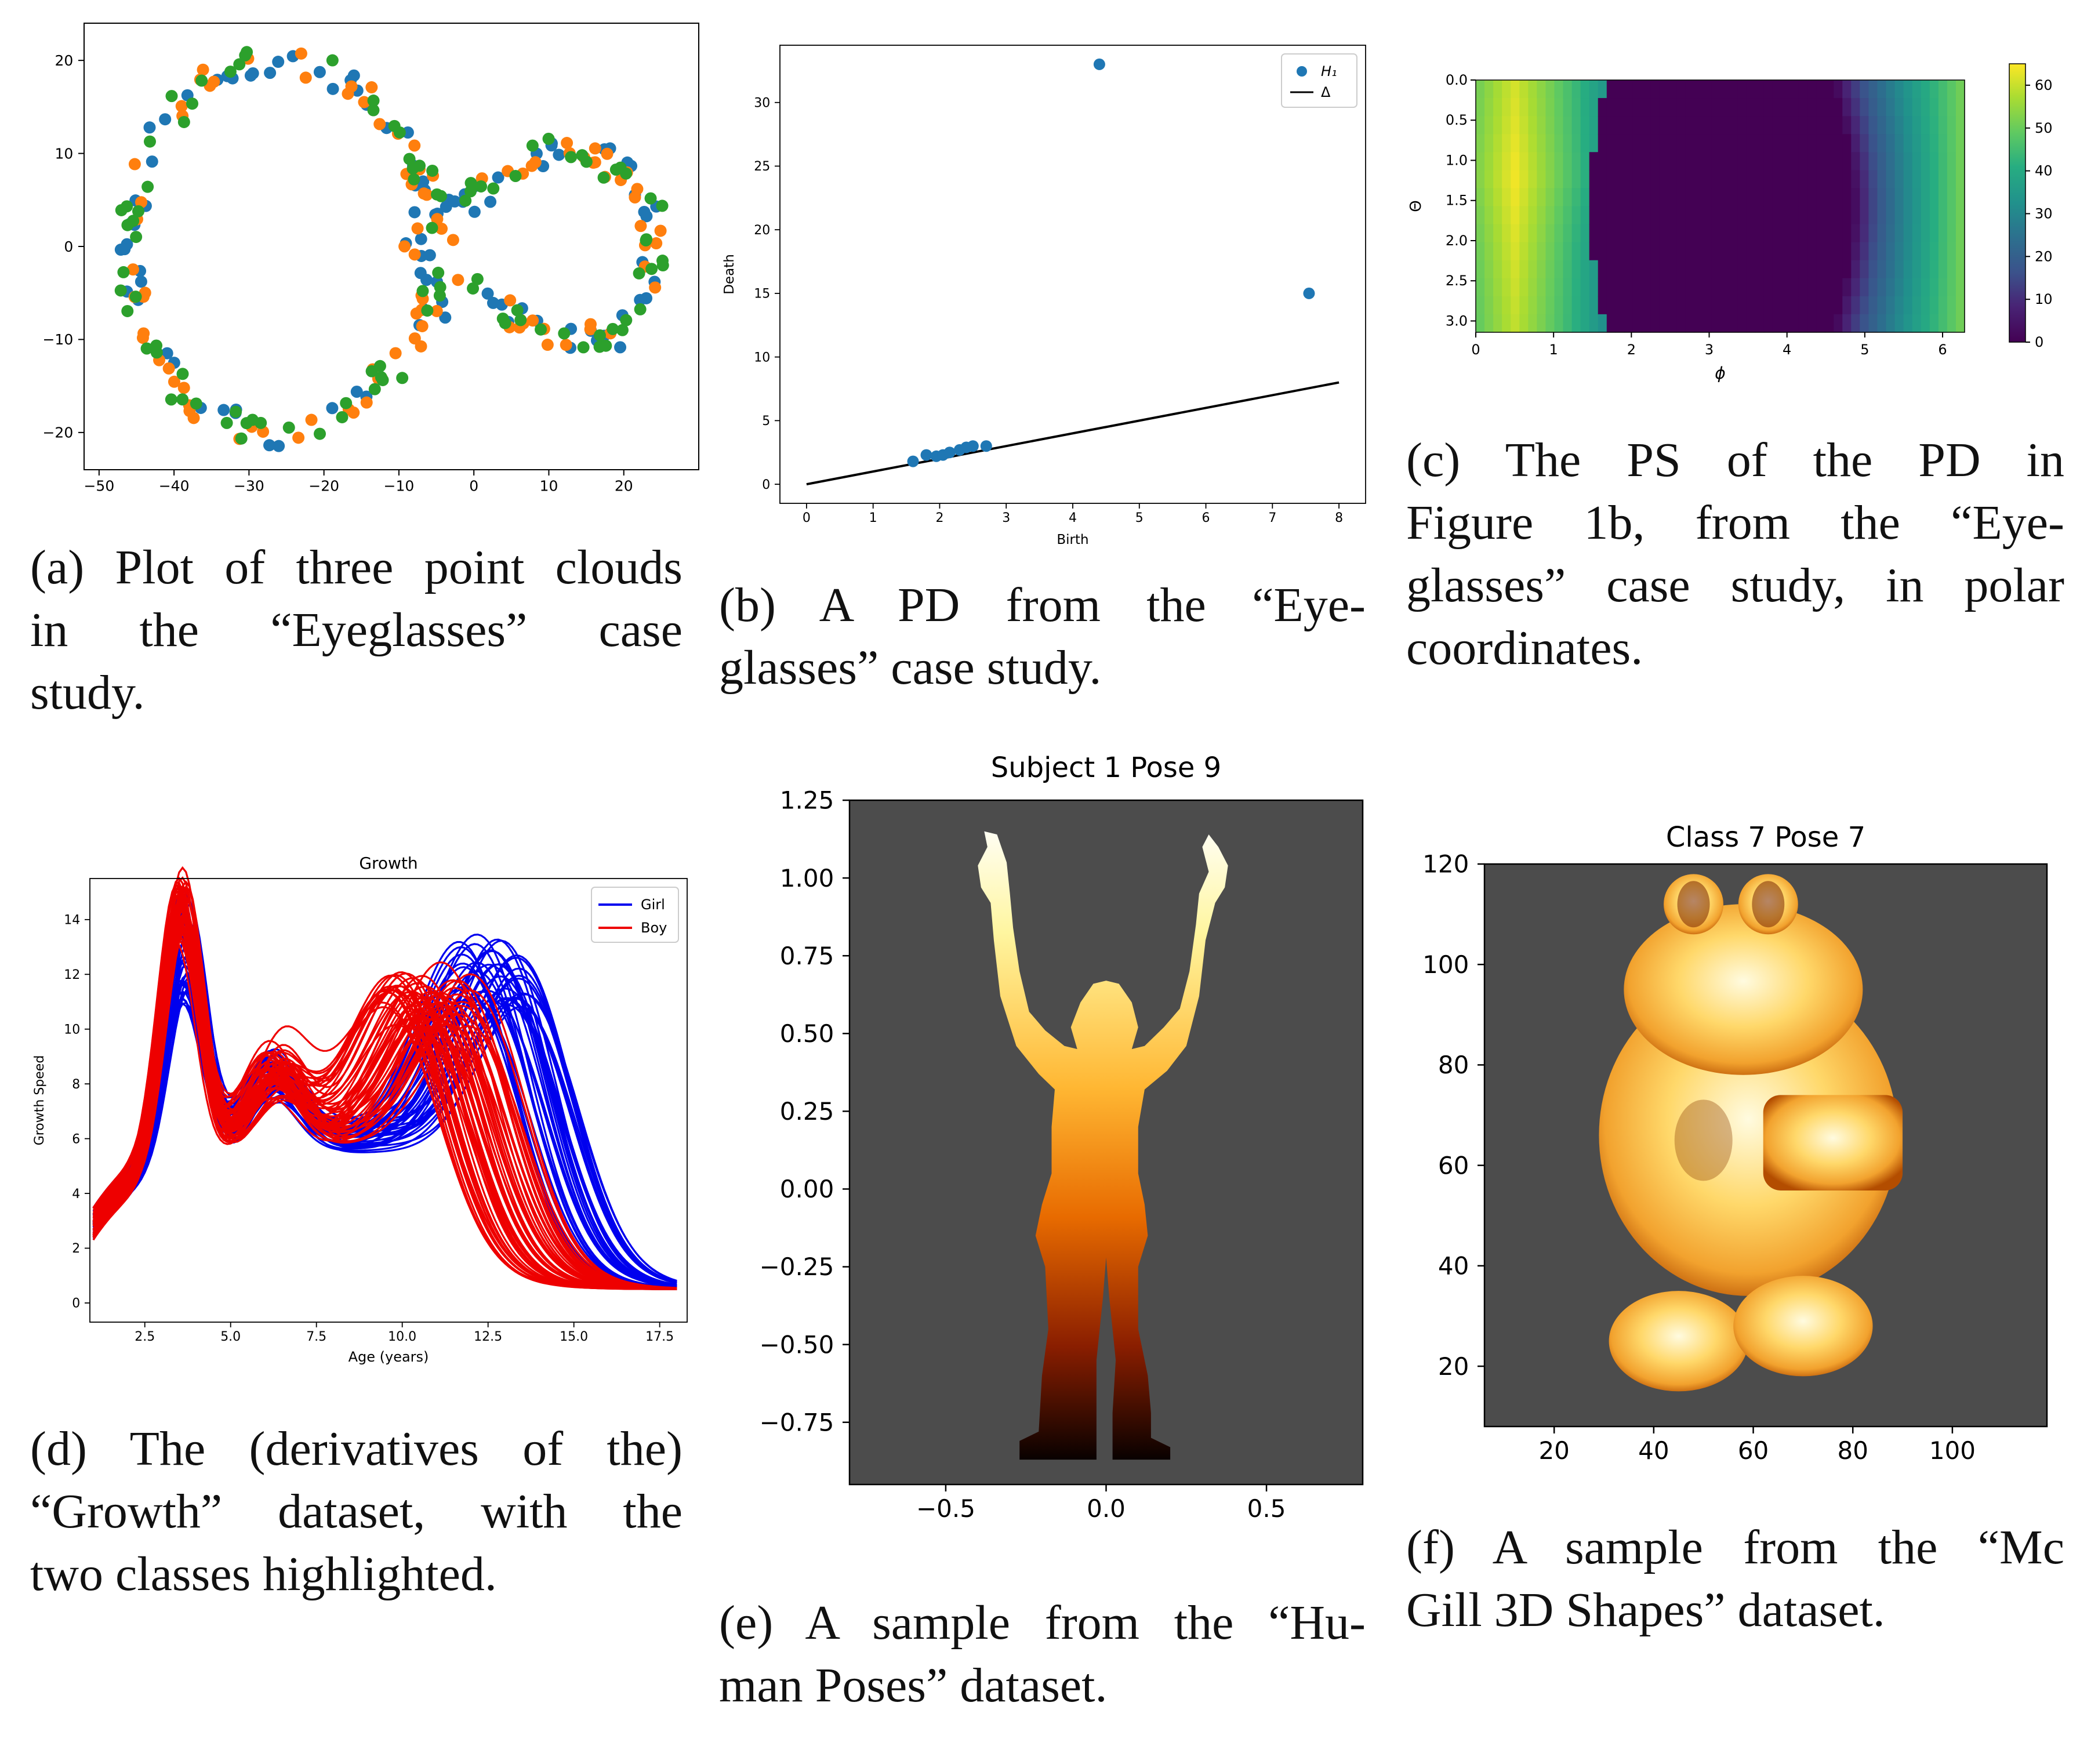  Describe the element at coordinates (1475, 350) in the screenshot. I see `x-tick-label: 0` at that location.